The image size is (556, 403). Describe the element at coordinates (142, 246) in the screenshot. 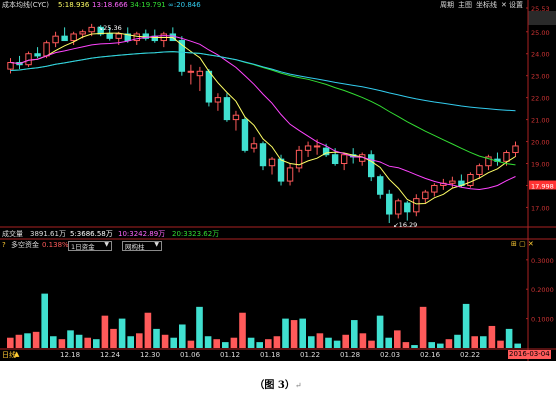

I see `bar-type-select: 网构柱 ▼` at that location.